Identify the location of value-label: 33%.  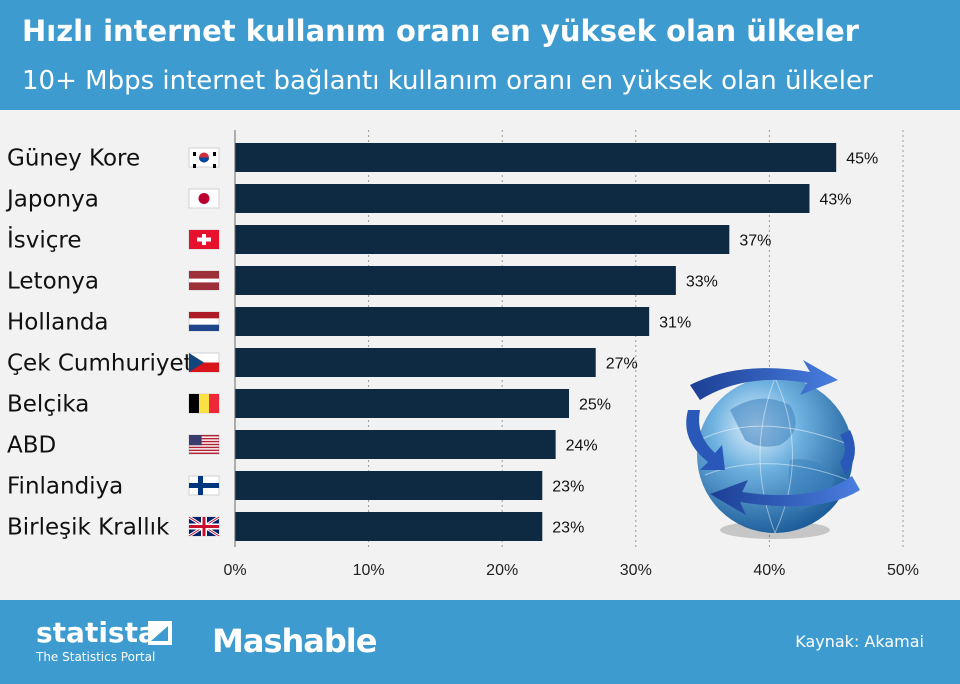
(702, 282).